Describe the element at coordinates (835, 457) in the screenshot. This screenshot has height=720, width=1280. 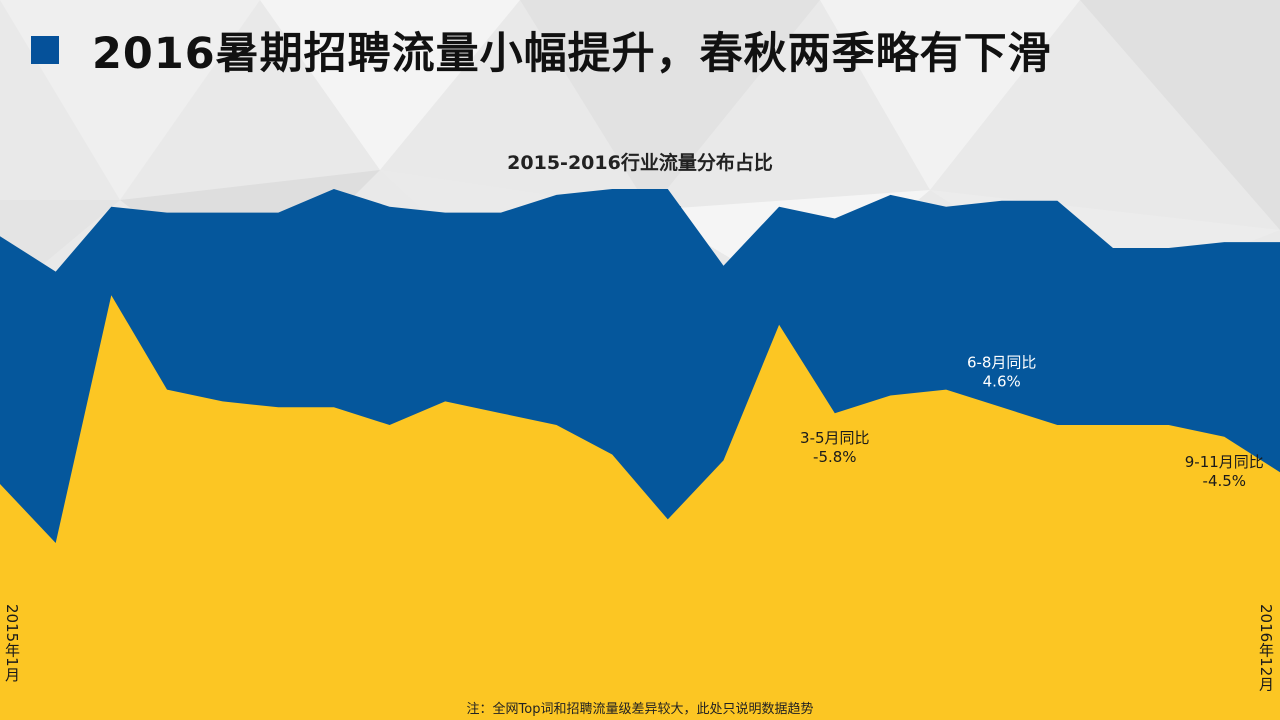
I see `annotation-1-line-2: -5.8%` at that location.